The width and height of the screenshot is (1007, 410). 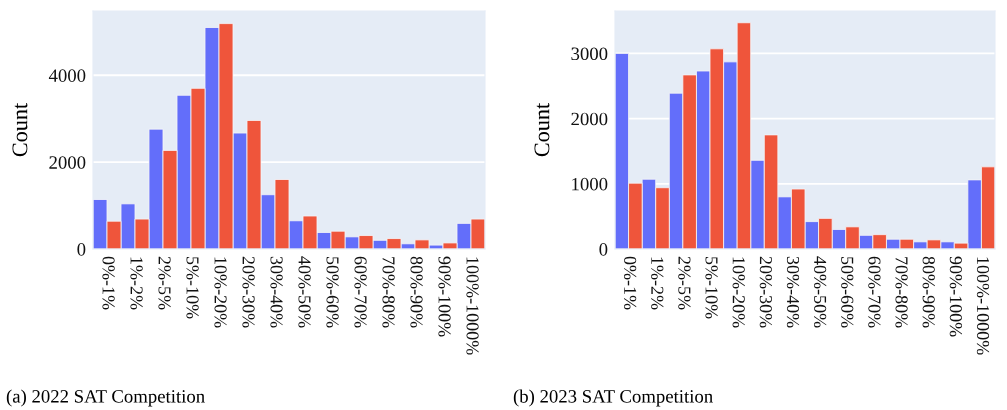 What do you see at coordinates (67, 75) in the screenshot?
I see `y-tick-label: 4000` at bounding box center [67, 75].